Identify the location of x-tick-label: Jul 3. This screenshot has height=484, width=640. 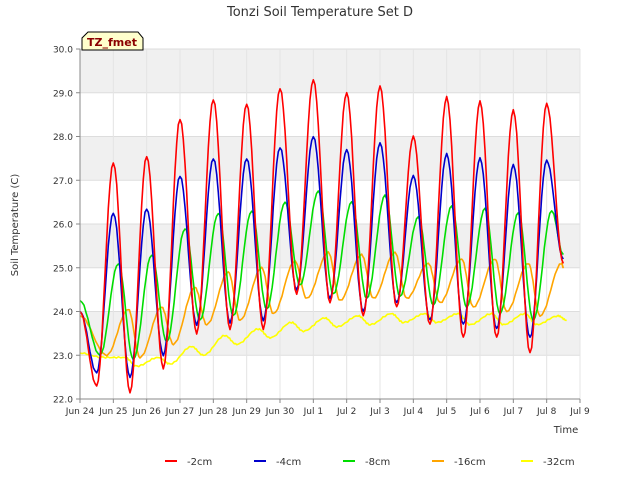
(379, 412).